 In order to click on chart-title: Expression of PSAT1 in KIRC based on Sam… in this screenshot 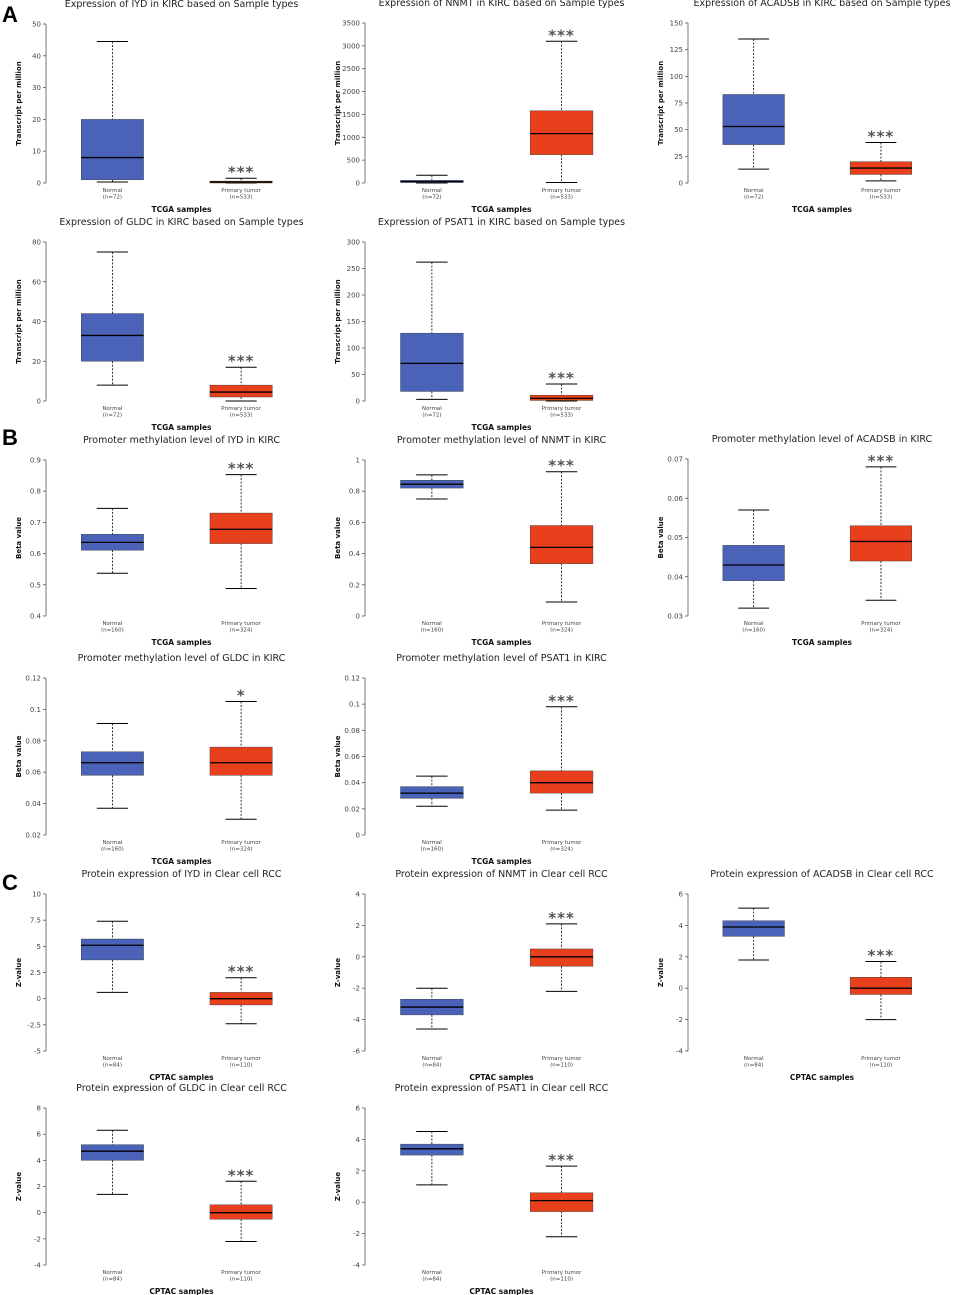, I will do `click(501, 222)`.